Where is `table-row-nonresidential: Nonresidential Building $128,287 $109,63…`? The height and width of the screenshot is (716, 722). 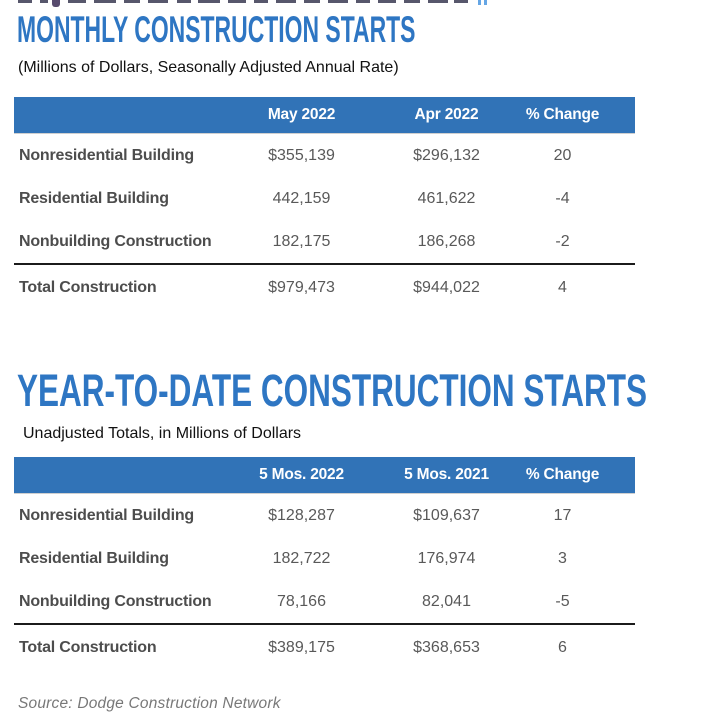
table-row-nonresidential: Nonresidential Building $128,287 $109,63… is located at coordinates (324, 515).